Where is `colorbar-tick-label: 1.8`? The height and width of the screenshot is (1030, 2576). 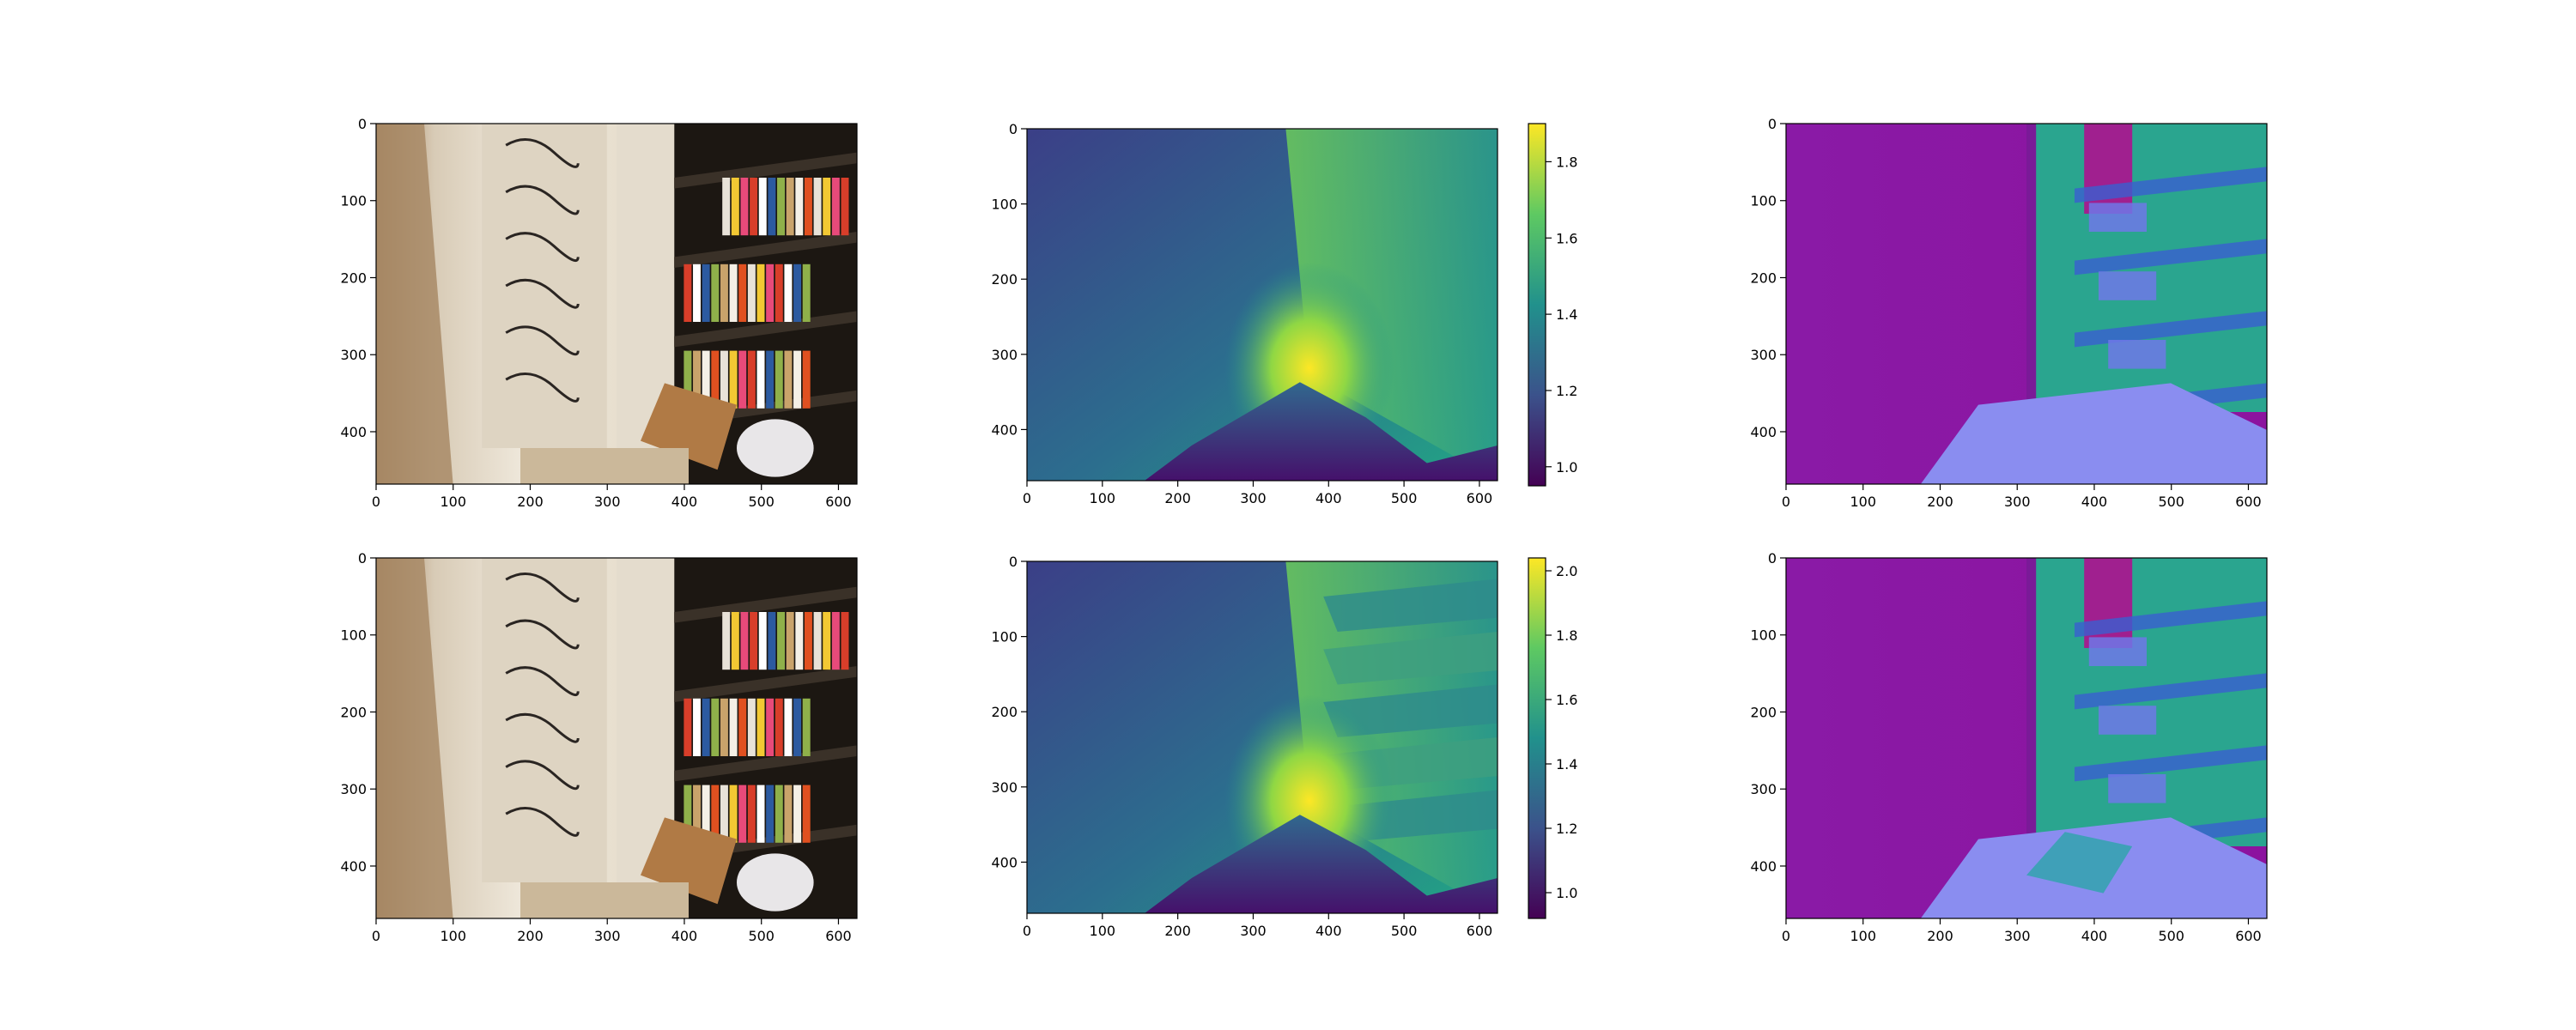
colorbar-tick-label: 1.8 is located at coordinates (1566, 162).